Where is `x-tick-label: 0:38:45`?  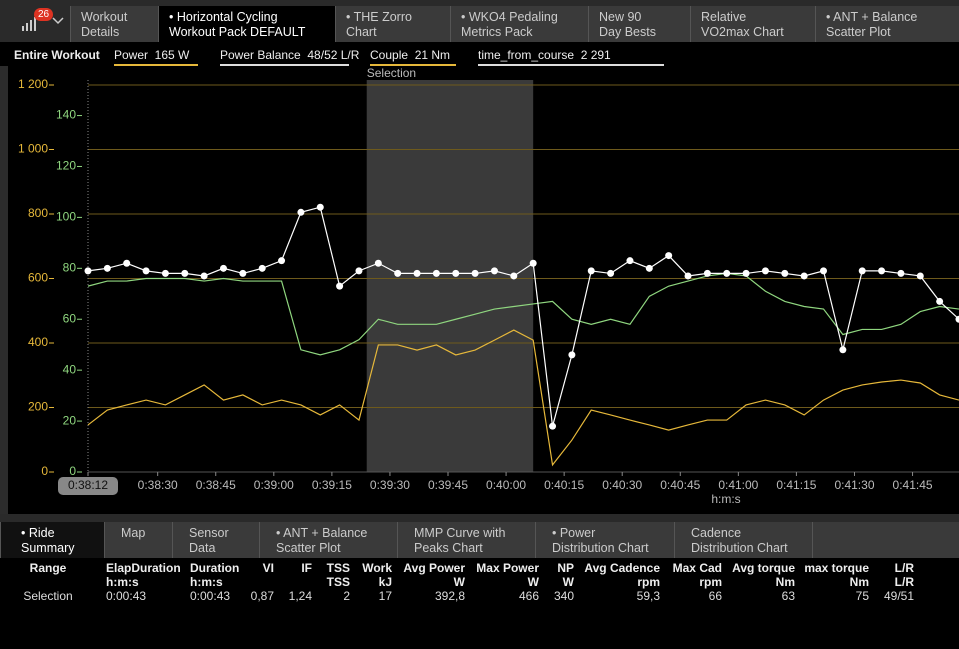
x-tick-label: 0:38:45 is located at coordinates (216, 485).